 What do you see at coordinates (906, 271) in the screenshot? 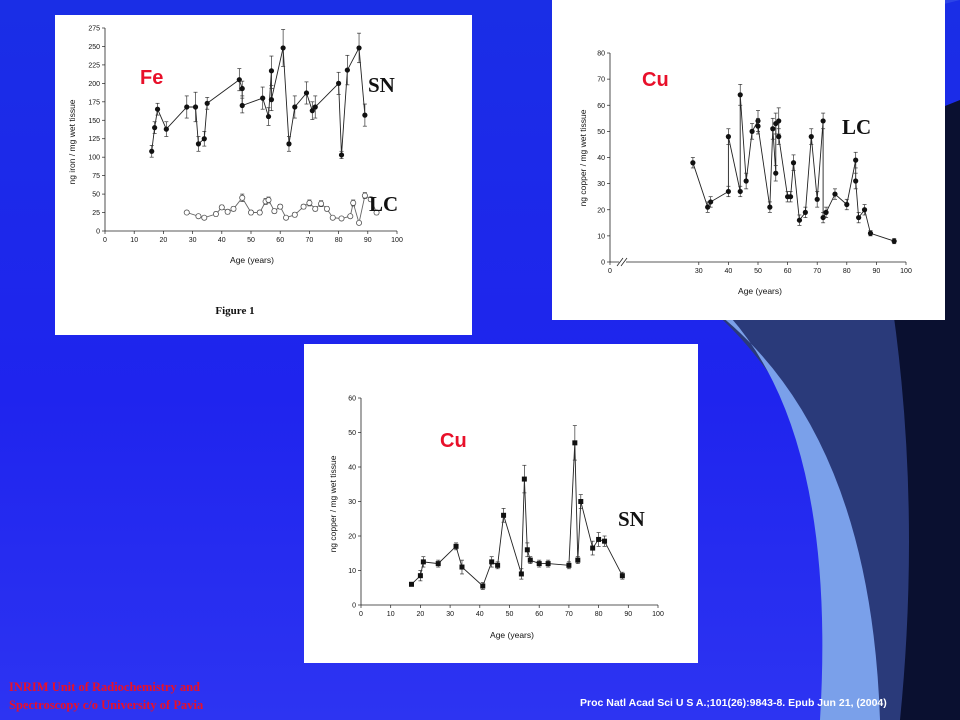
I see `cu-lc-x-tick-label: 100` at bounding box center [906, 271].